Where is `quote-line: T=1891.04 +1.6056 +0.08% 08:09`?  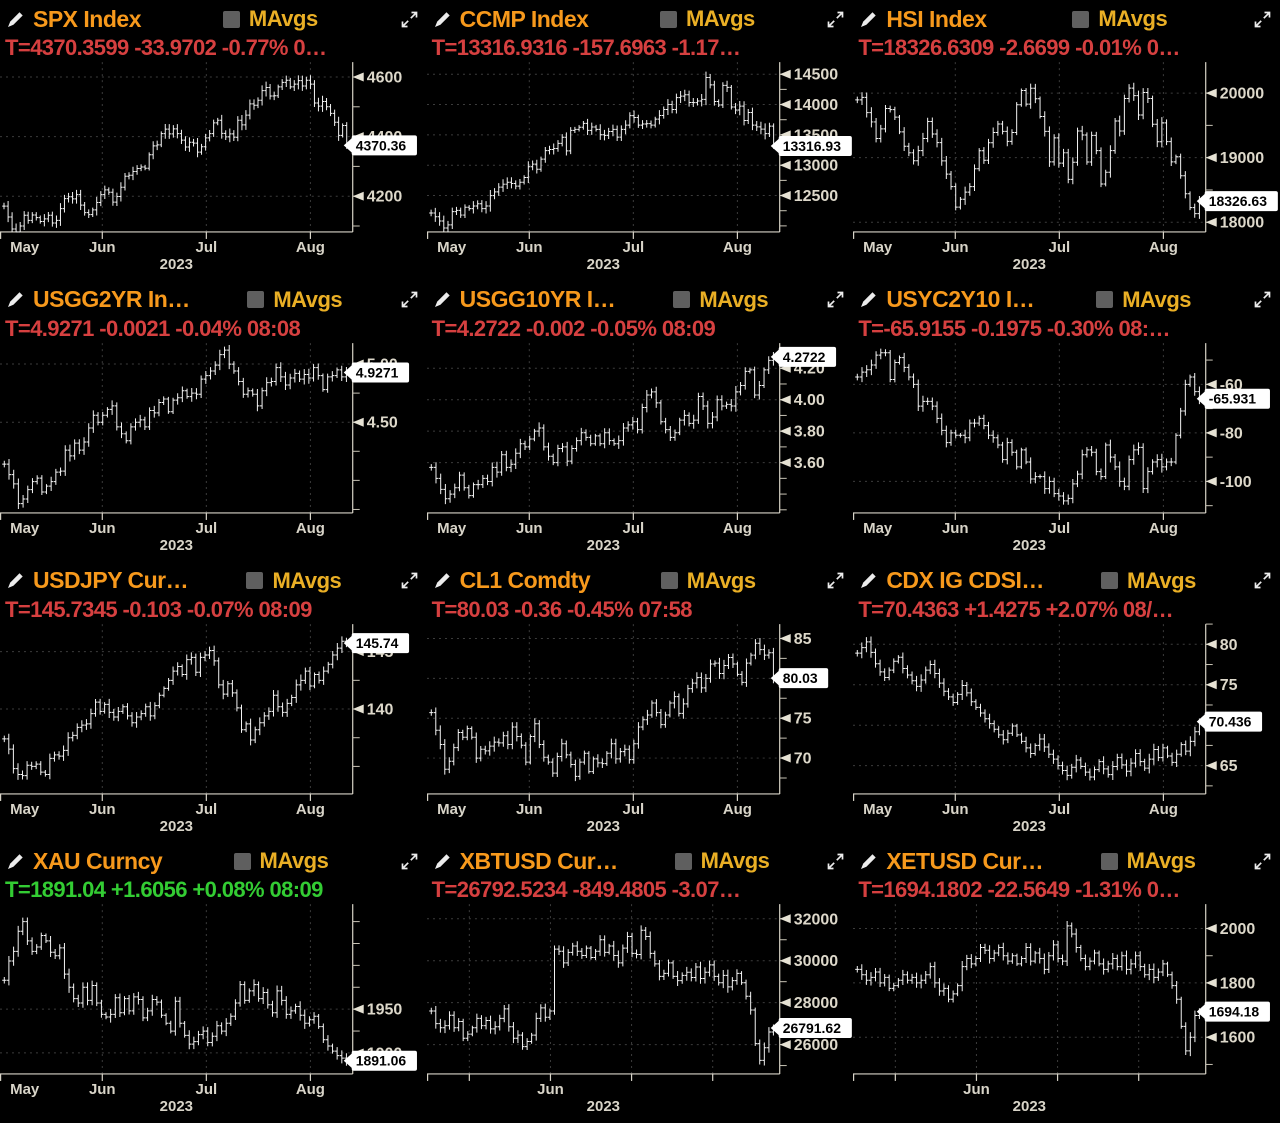 quote-line: T=1891.04 +1.6056 +0.08% 08:09 is located at coordinates (164, 890).